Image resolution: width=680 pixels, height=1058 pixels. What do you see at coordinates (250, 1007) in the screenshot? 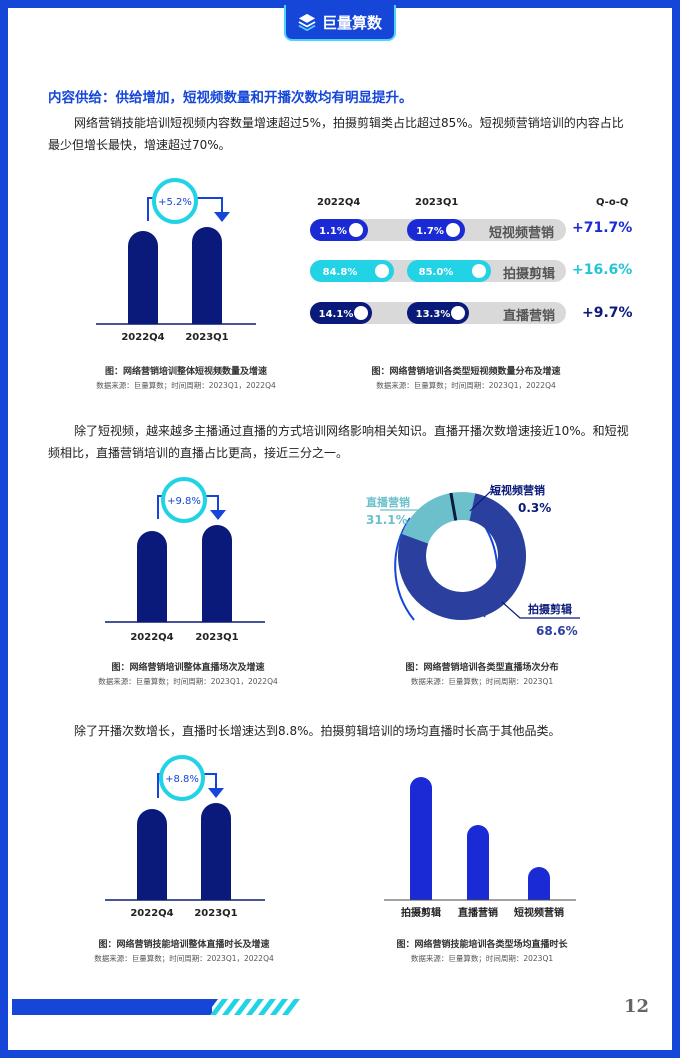
I see `footer-stripes` at bounding box center [250, 1007].